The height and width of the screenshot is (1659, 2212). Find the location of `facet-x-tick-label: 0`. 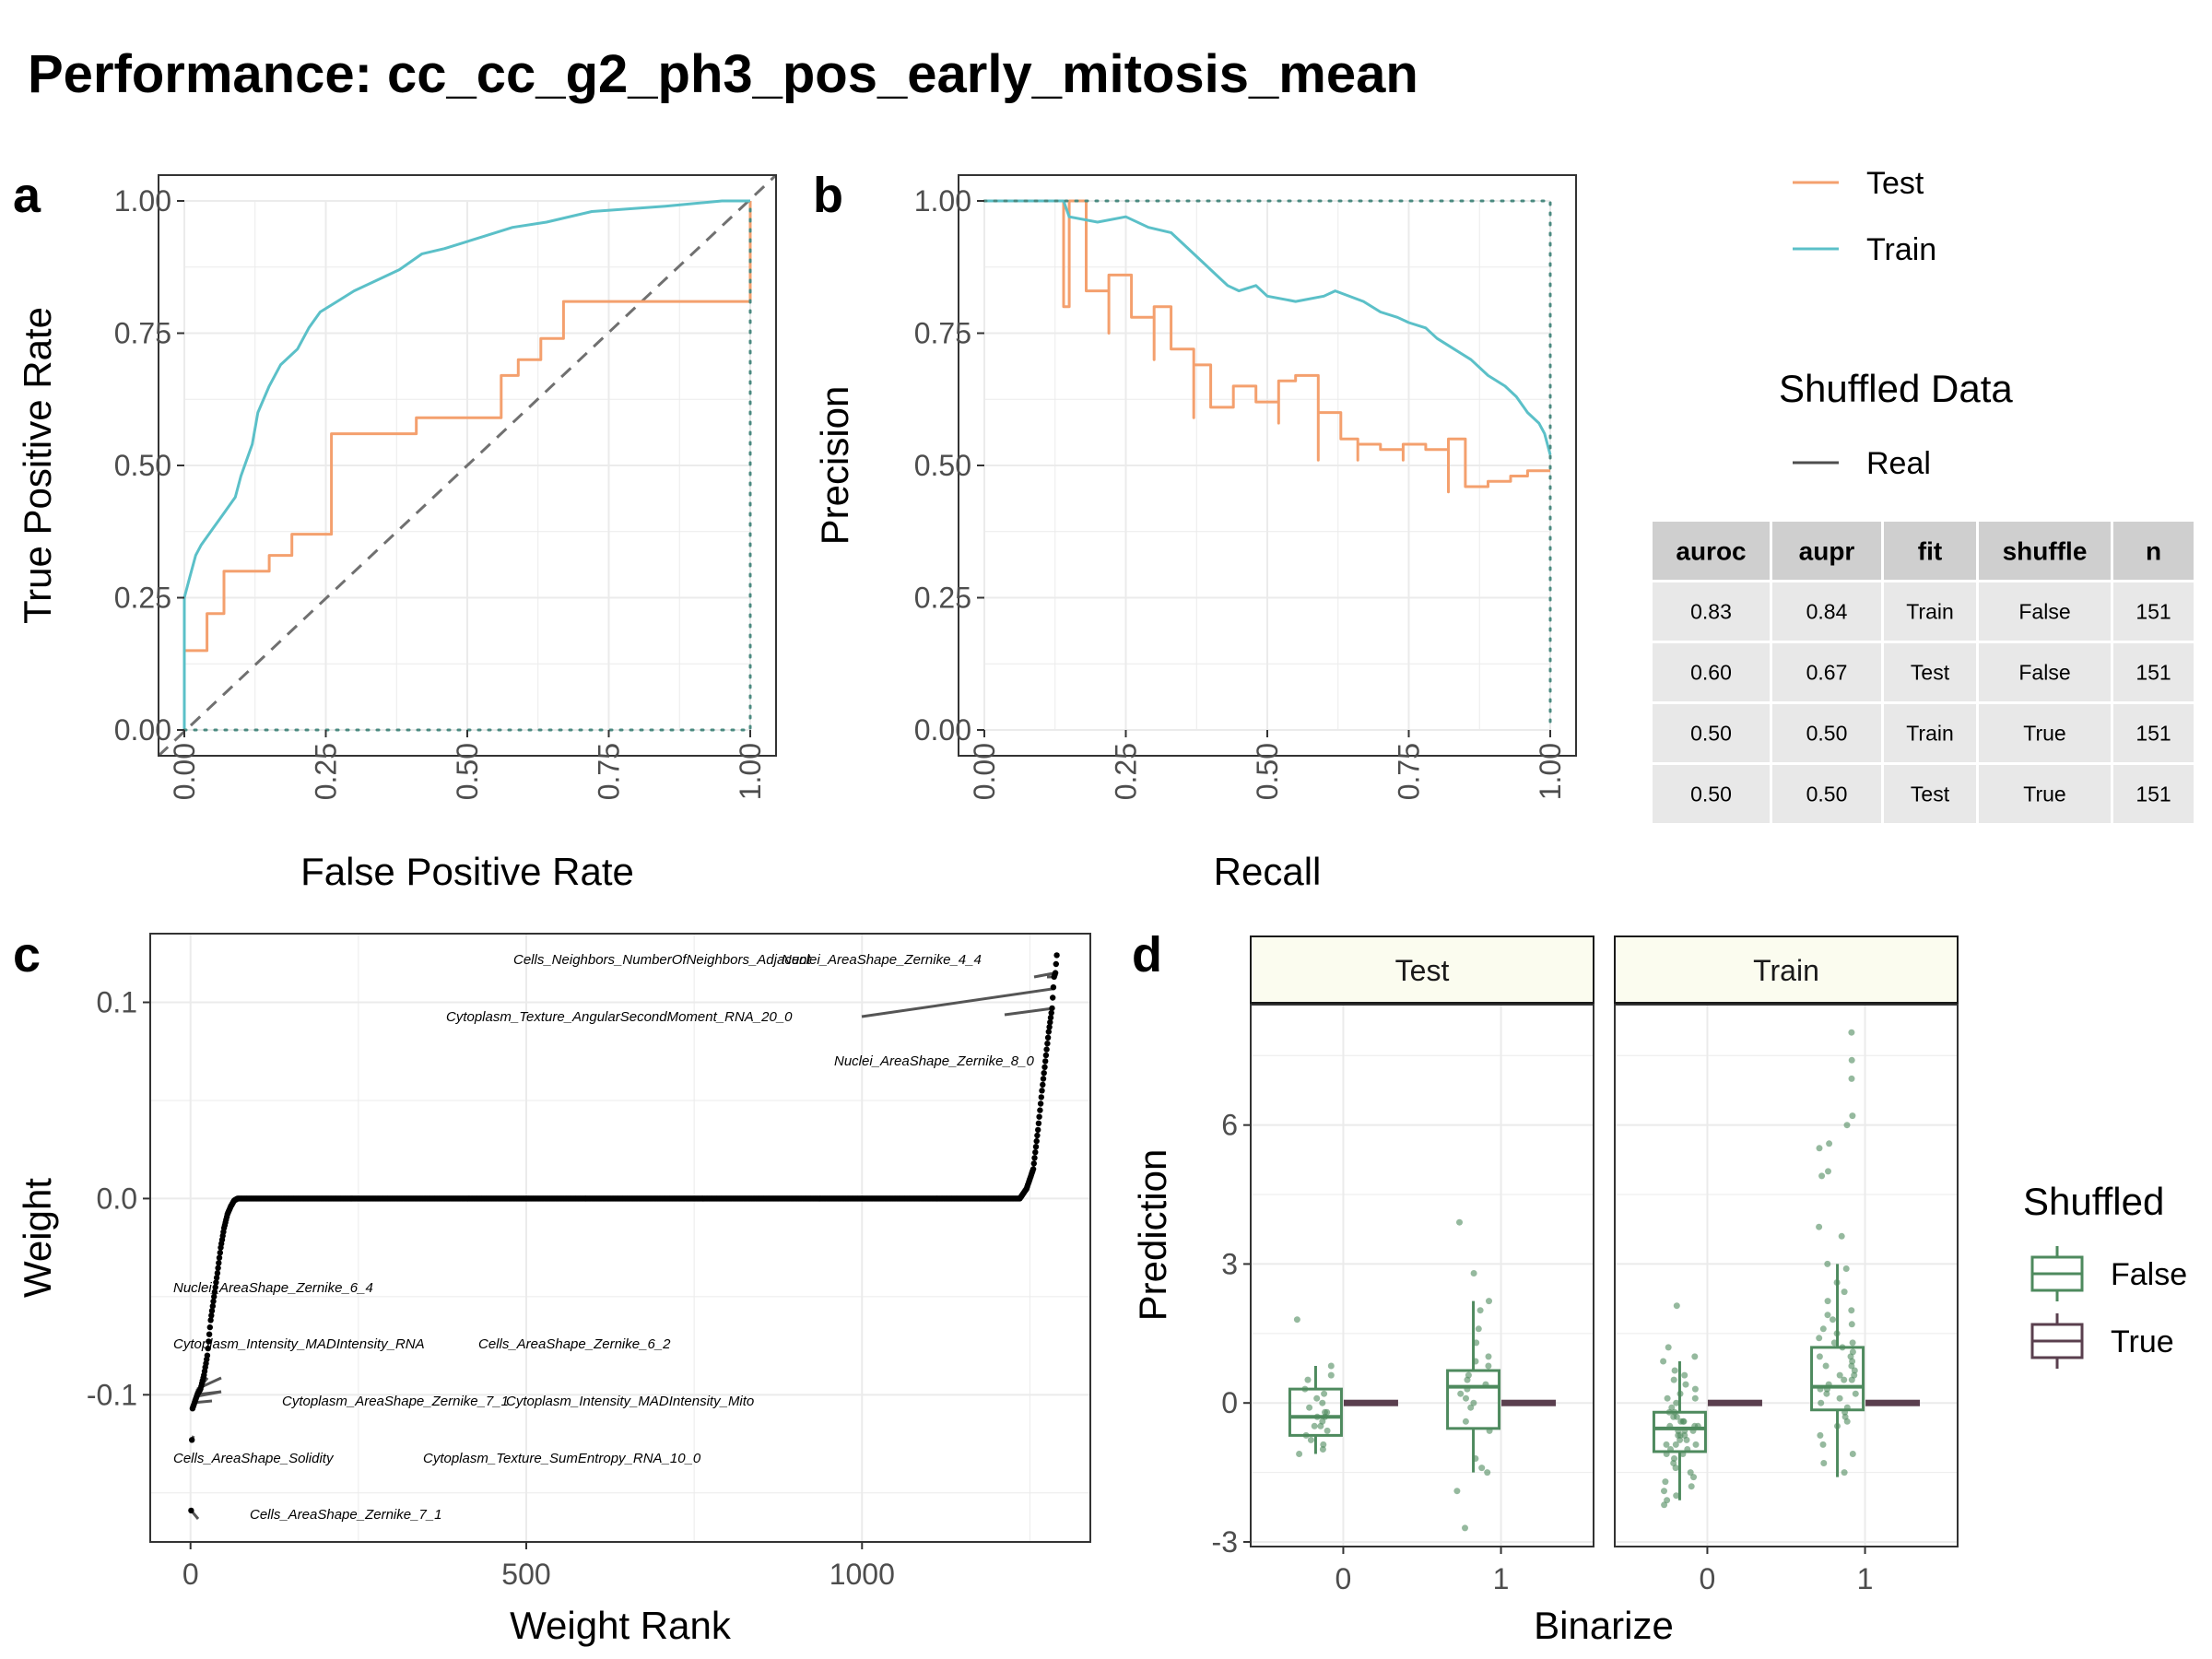

facet-x-tick-label: 0 is located at coordinates (1343, 1578).